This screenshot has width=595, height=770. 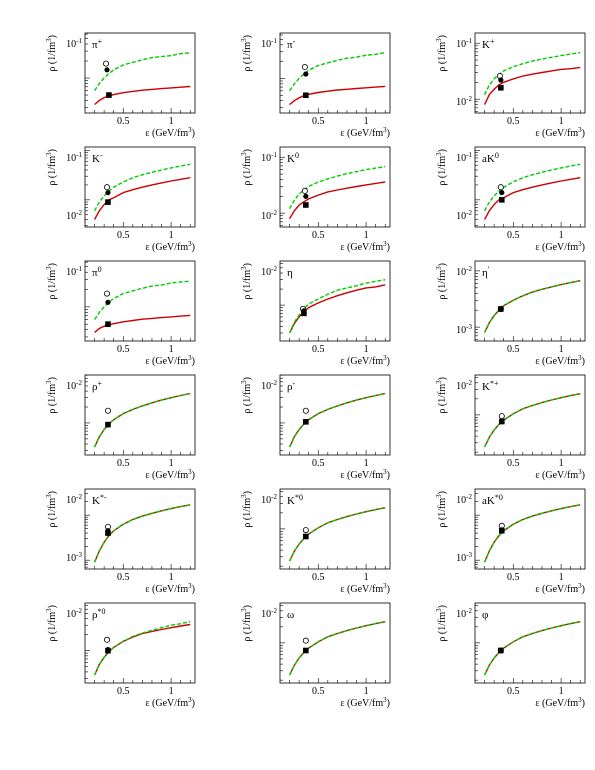 I want to click on panel-17: 0.5 110-2ε (GeV/fm3)ρ (1/fm3)ω, so click(x=315, y=655).